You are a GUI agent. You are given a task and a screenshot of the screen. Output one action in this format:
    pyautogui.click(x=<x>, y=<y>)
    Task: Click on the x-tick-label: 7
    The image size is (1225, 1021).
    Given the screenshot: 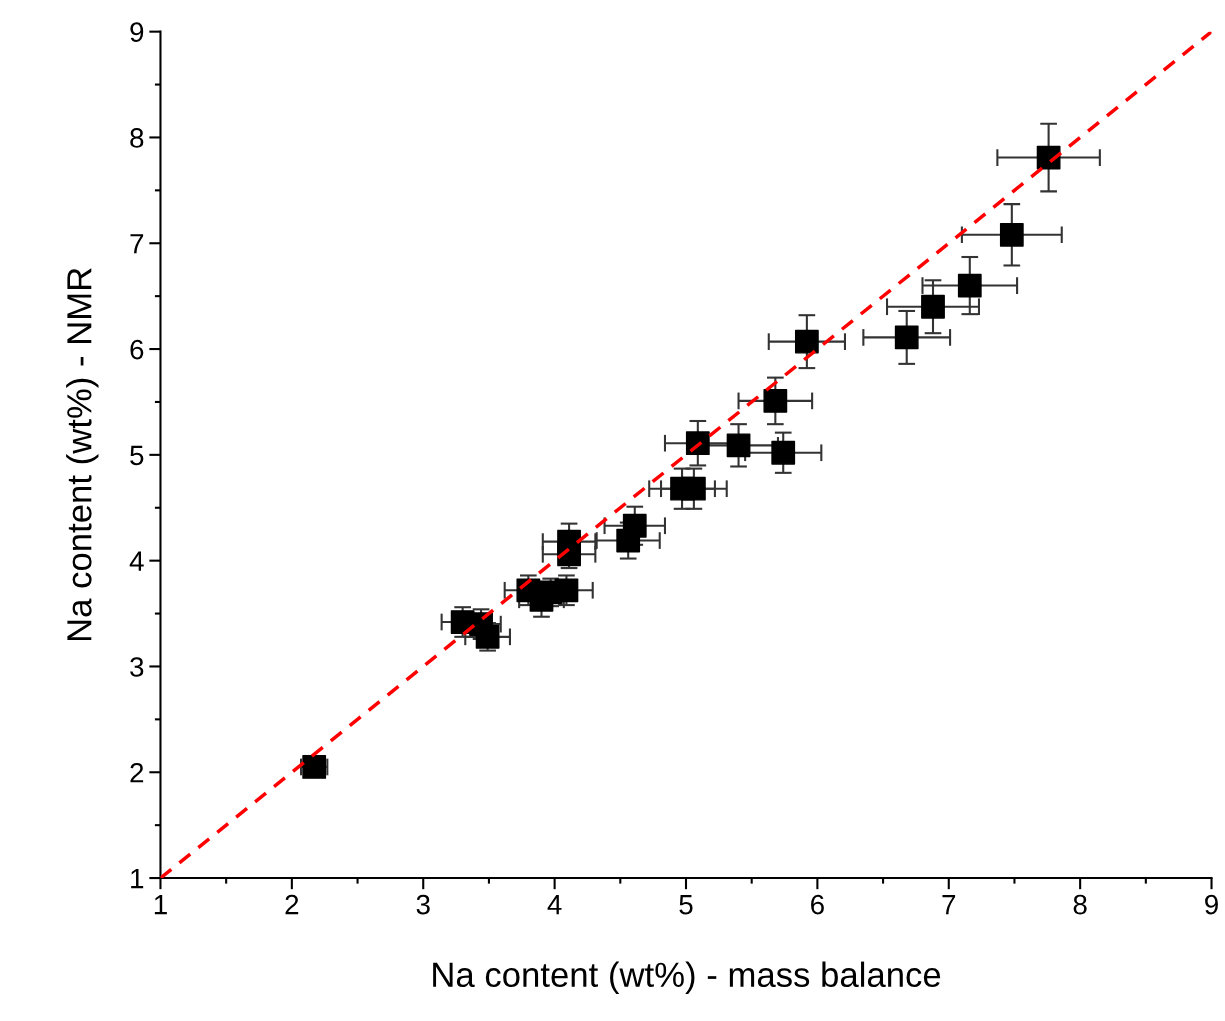 What is the action you would take?
    pyautogui.click(x=949, y=905)
    